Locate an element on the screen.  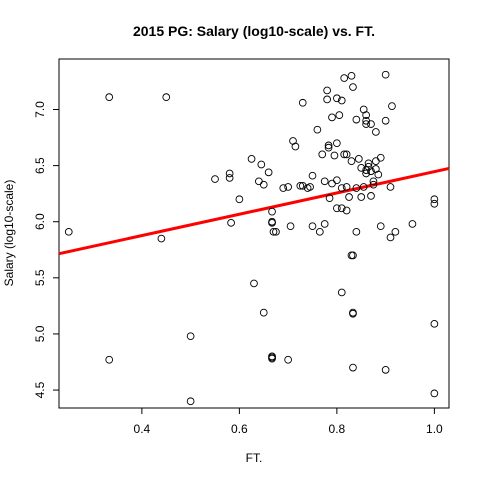
x-tick-label: 0.8 is located at coordinates (337, 429).